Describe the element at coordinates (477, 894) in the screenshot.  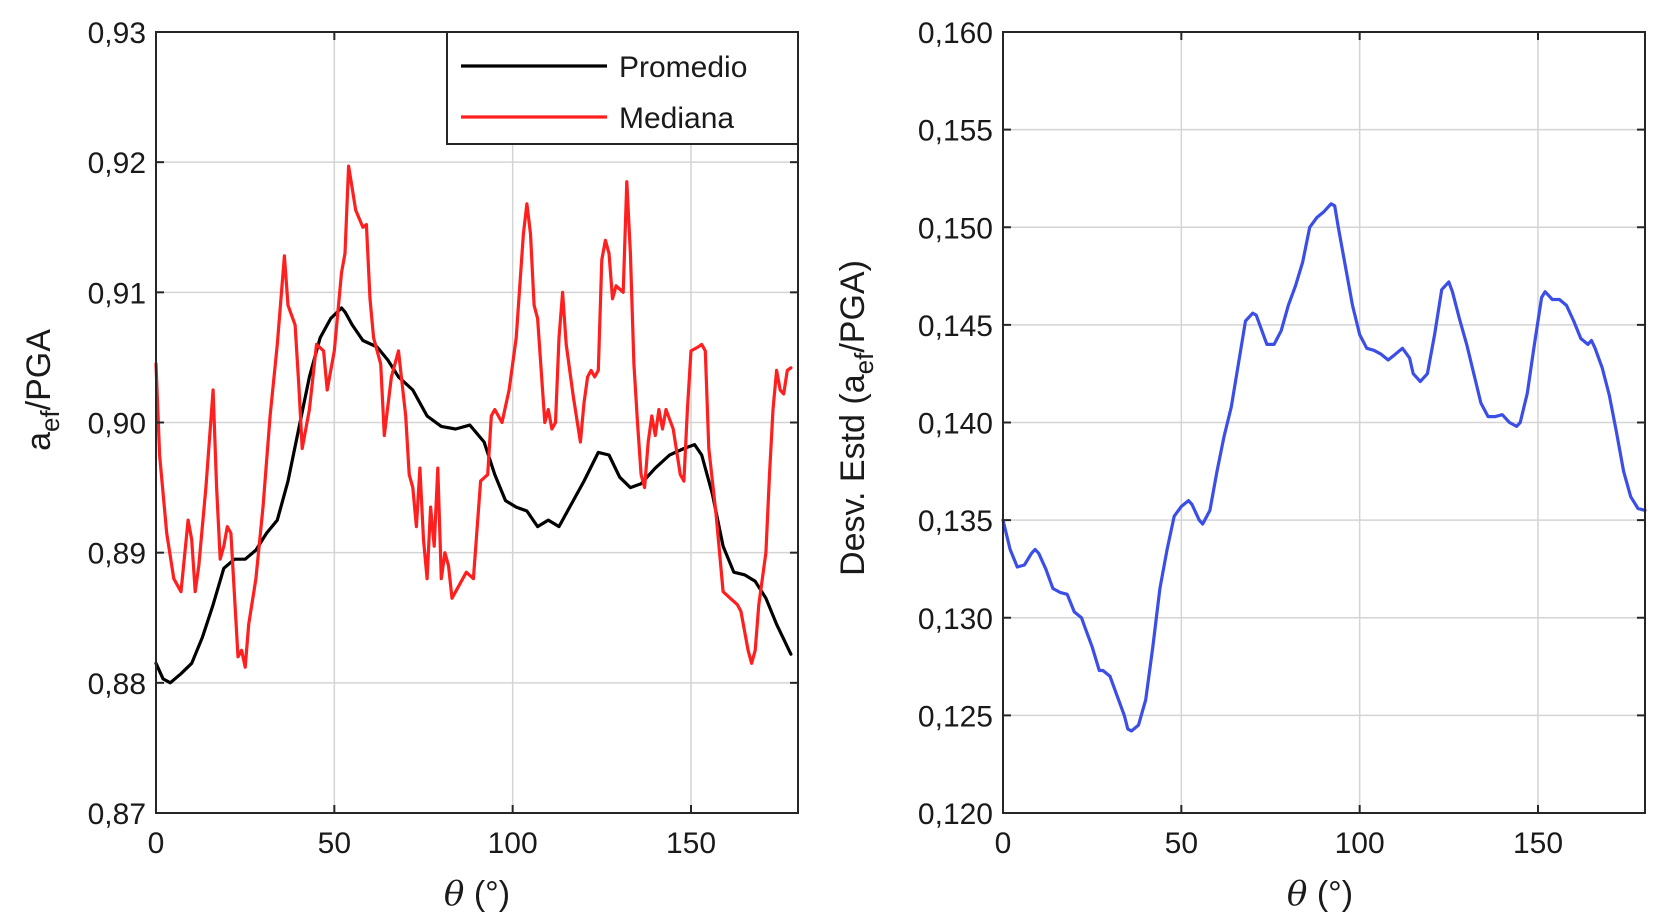
I see `left-x-axis-label: θ (°)` at that location.